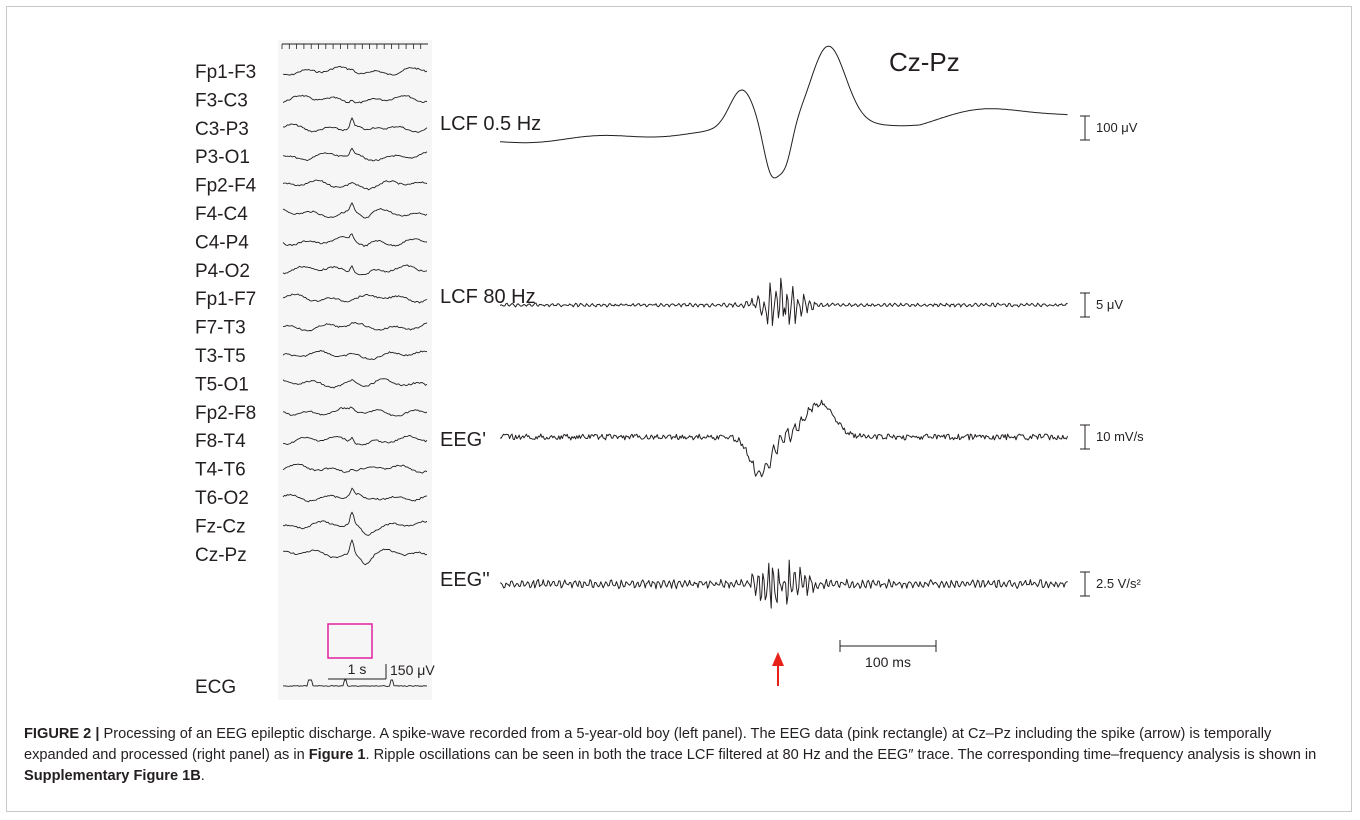 Image resolution: width=1360 pixels, height=820 pixels. I want to click on channel-fp1-f3: Fp1-F3, so click(311, 72).